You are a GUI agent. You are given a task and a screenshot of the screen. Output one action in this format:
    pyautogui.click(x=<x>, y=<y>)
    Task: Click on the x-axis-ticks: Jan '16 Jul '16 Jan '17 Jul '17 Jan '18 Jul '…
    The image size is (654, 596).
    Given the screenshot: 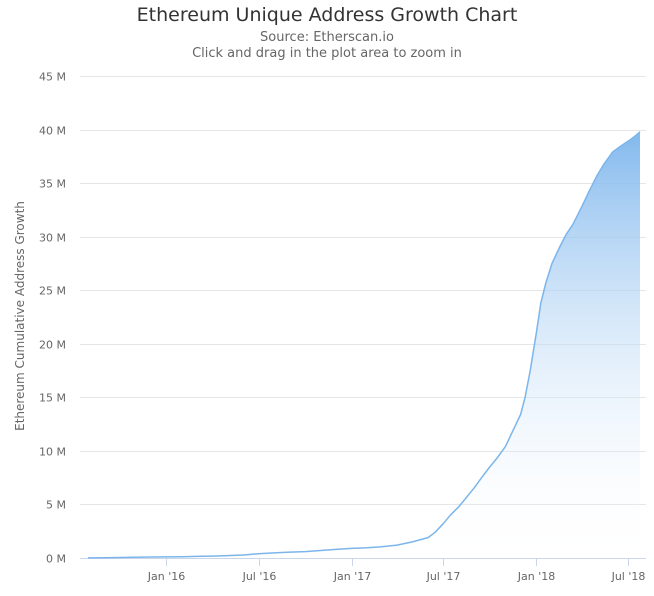 What is the action you would take?
    pyautogui.click(x=396, y=570)
    